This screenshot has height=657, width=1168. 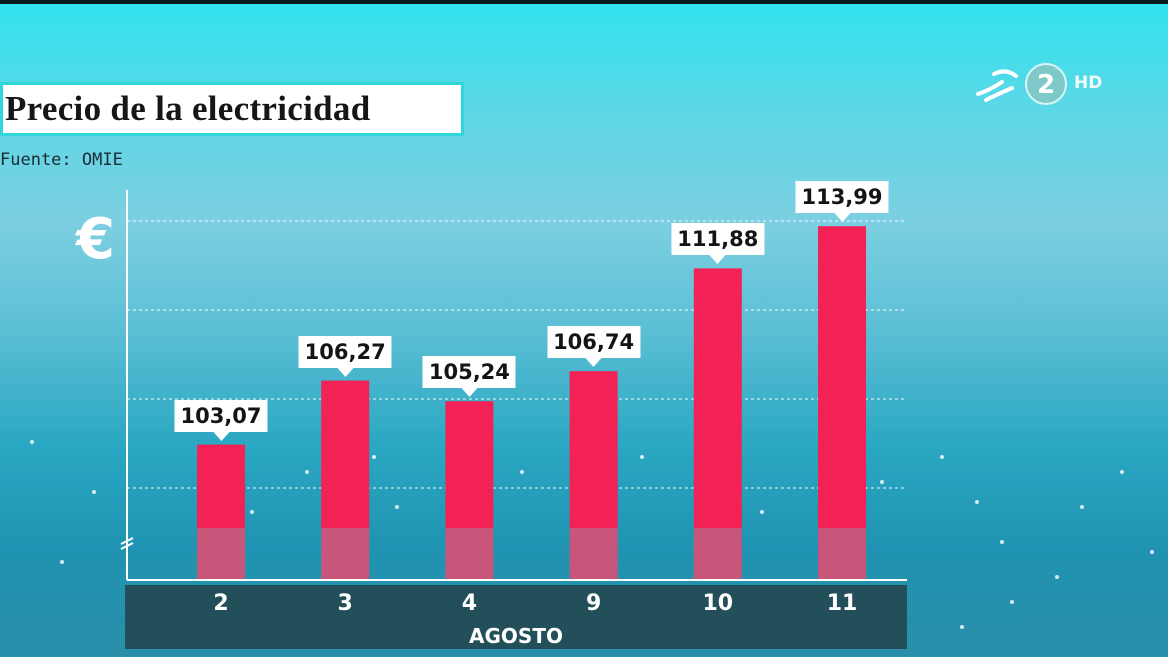 I want to click on x-axis-title: AGOSTO, so click(x=516, y=636).